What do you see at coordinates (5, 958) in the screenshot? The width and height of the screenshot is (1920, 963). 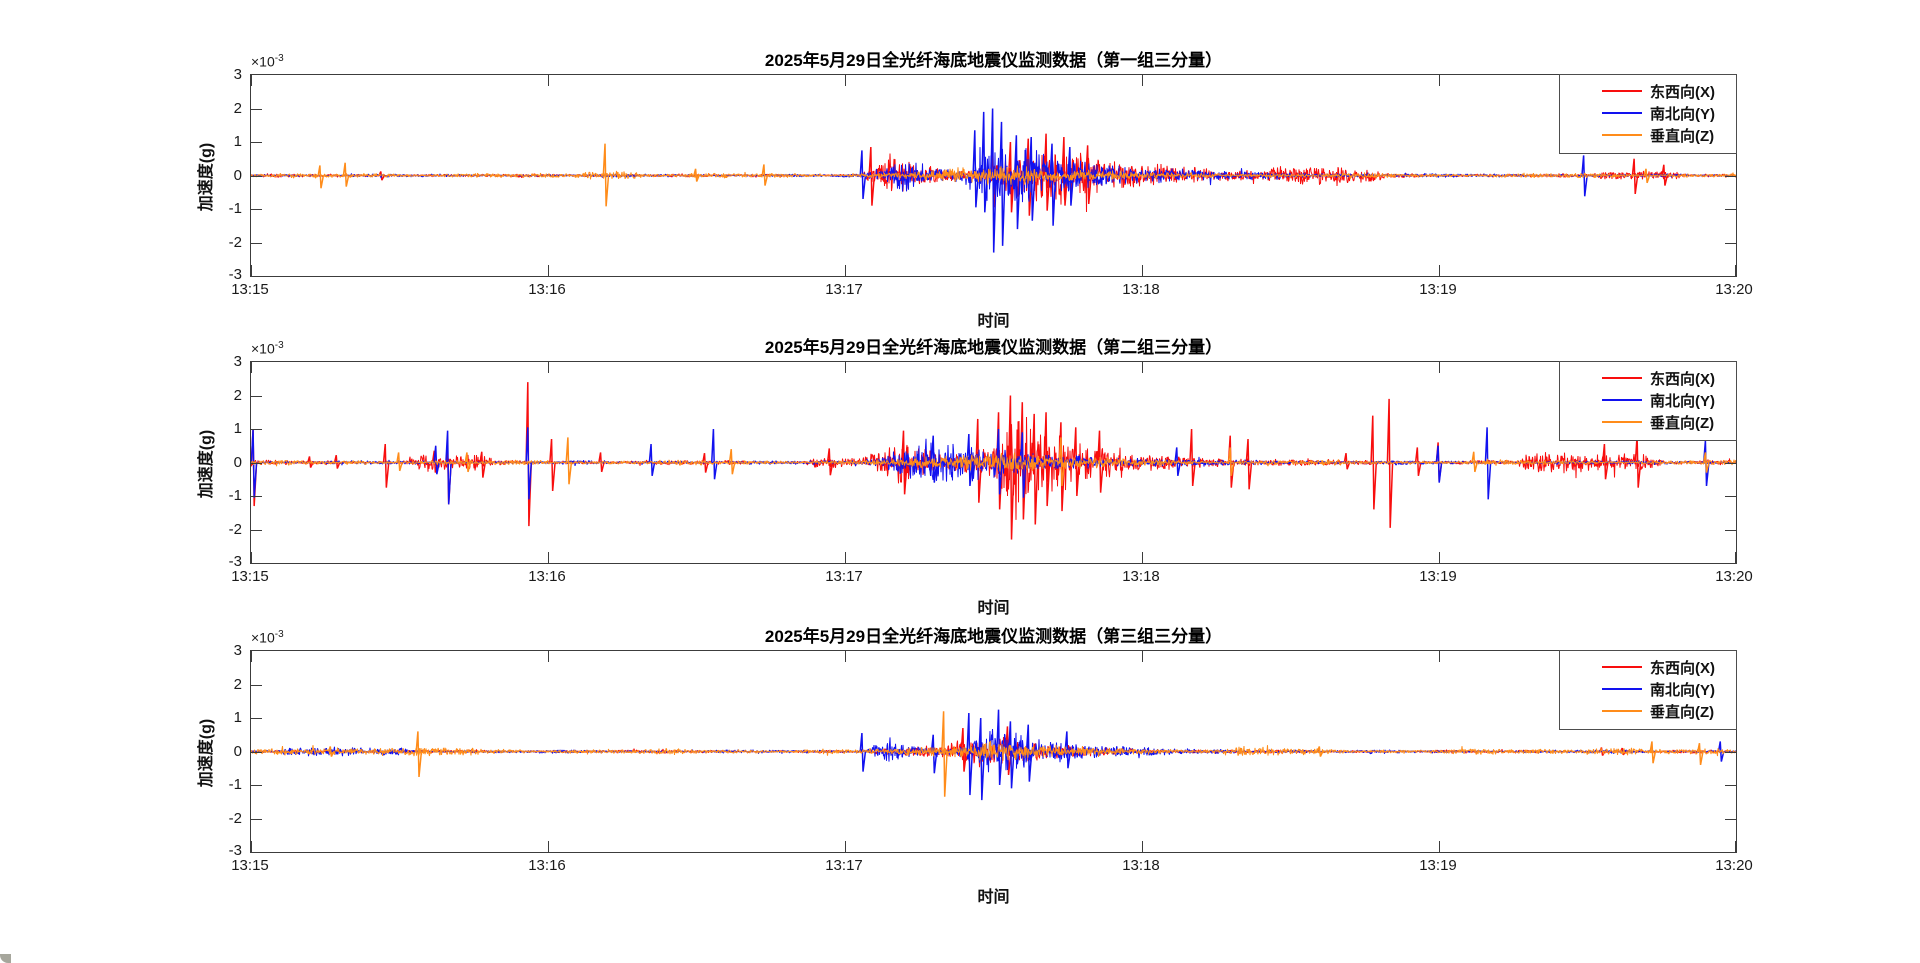 I see `window-corner-artifact` at bounding box center [5, 958].